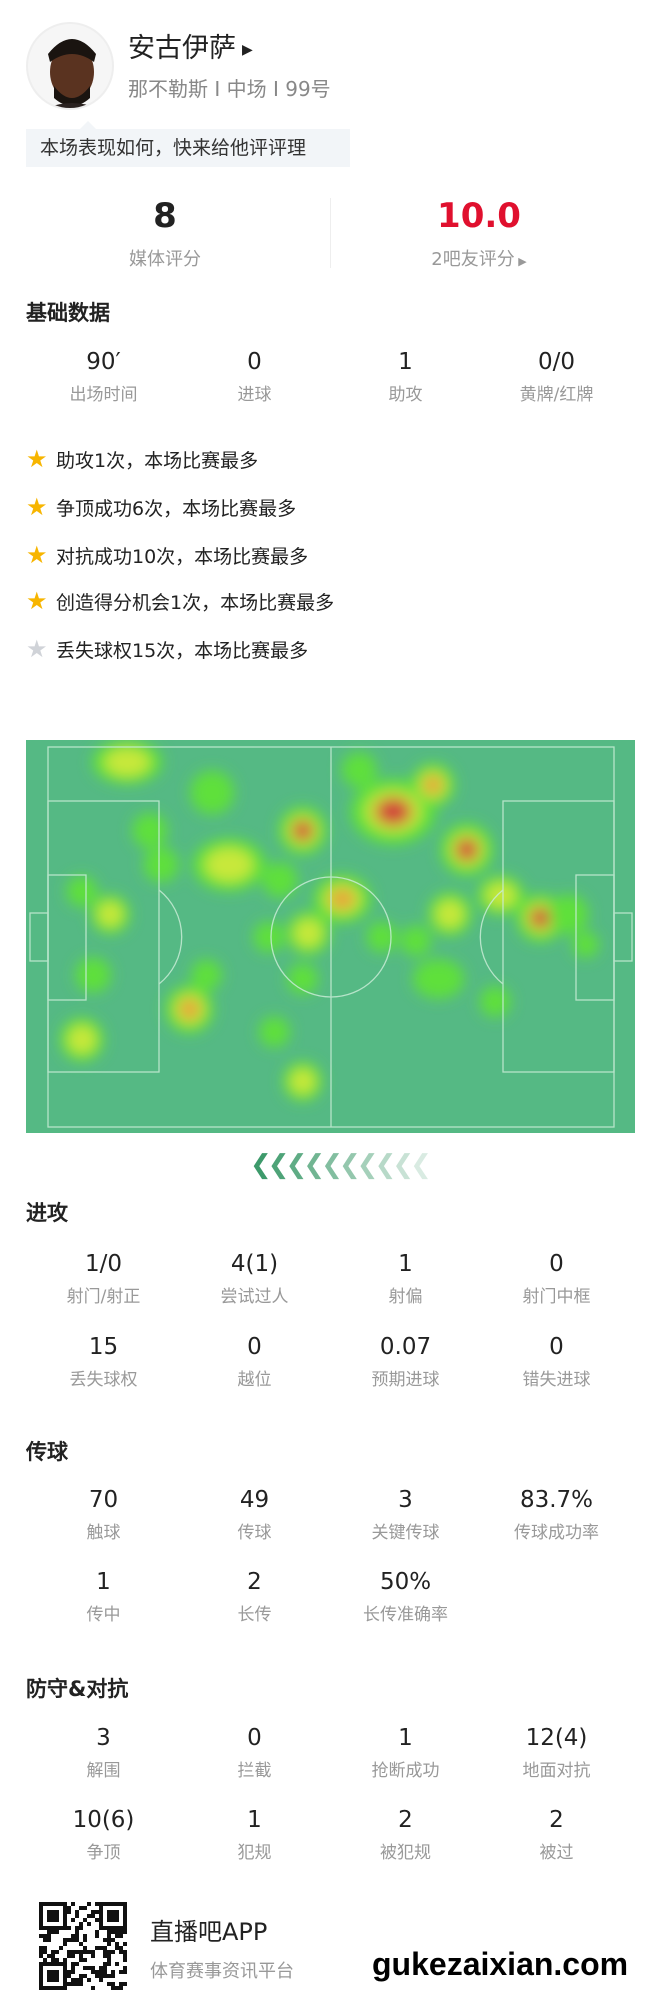 Image resolution: width=660 pixels, height=2013 pixels. Describe the element at coordinates (556, 1361) in the screenshot. I see `stat-cell: 0 错失进球` at that location.